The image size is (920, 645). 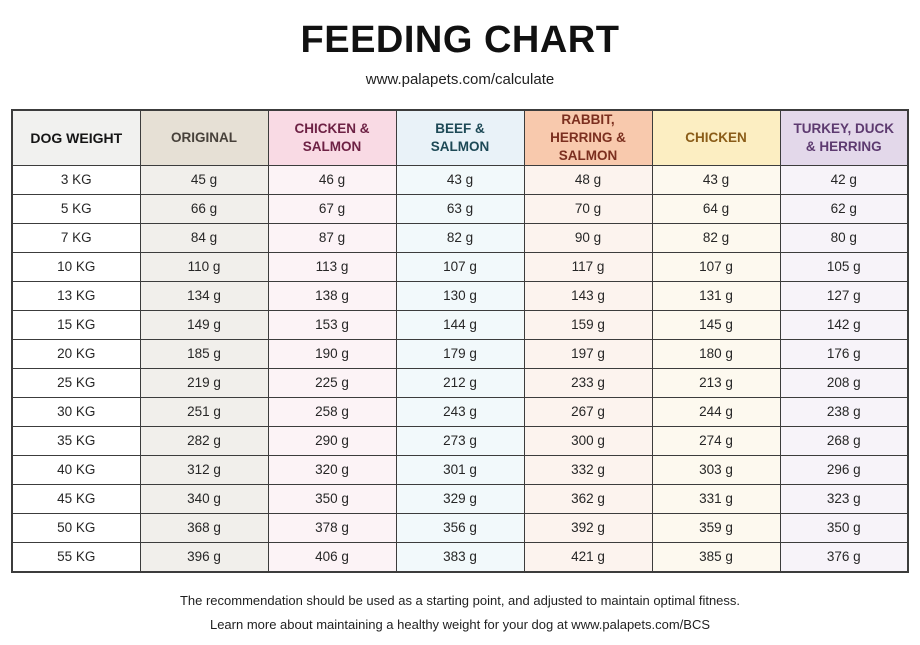 I want to click on feeding-amount-cell: 282 g, so click(x=204, y=440).